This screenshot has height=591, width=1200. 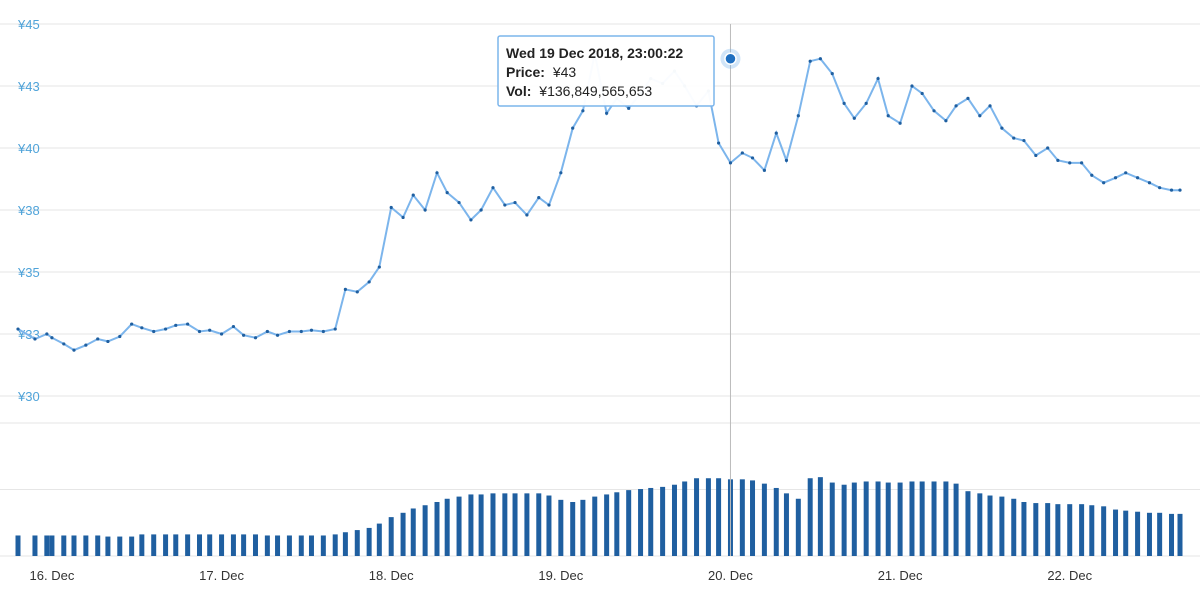 I want to click on hover-marker, so click(x=730, y=58).